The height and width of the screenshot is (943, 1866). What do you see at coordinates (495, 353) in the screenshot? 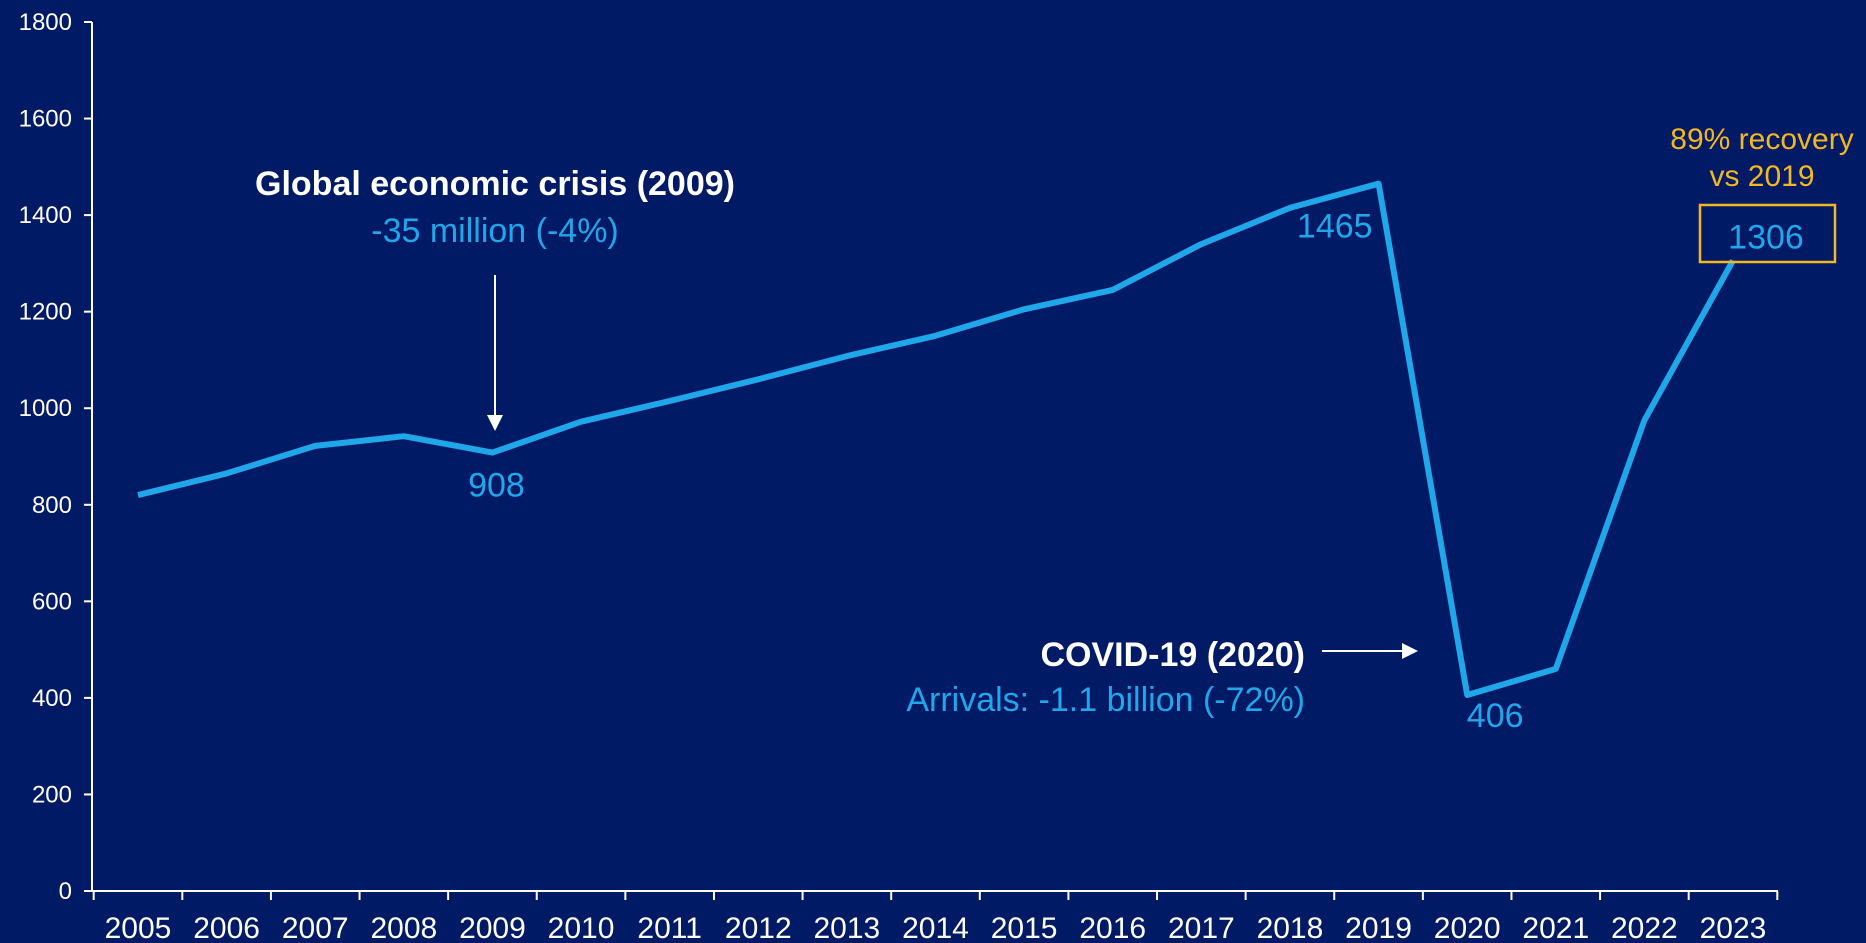
I see `crisis-arrow-icon` at bounding box center [495, 353].